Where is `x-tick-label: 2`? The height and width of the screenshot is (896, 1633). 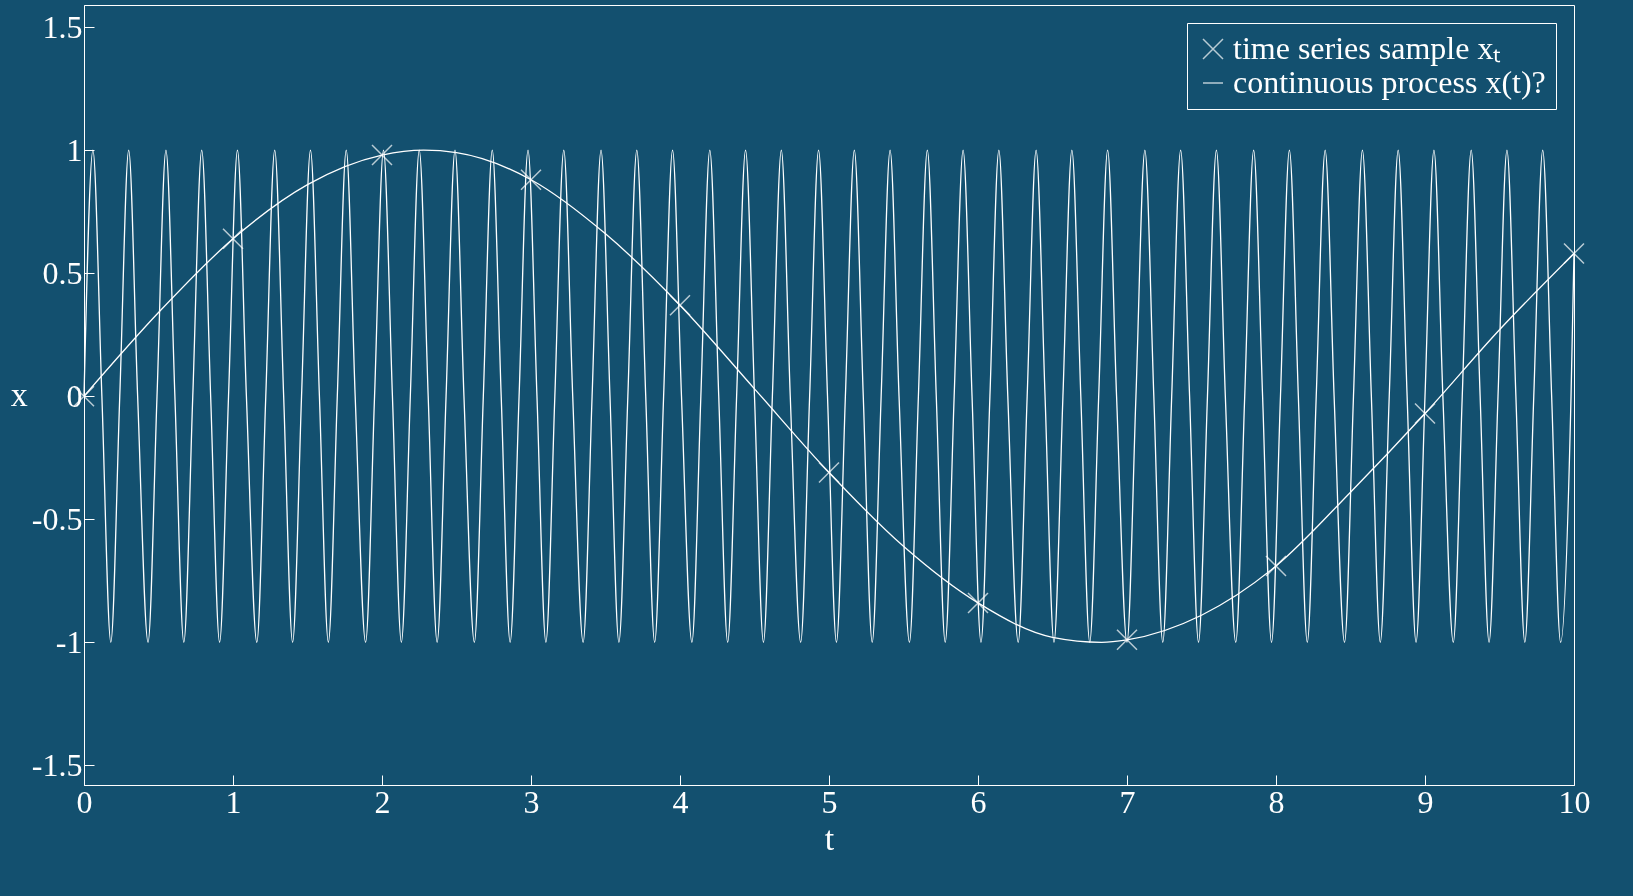
x-tick-label: 2 is located at coordinates (382, 801).